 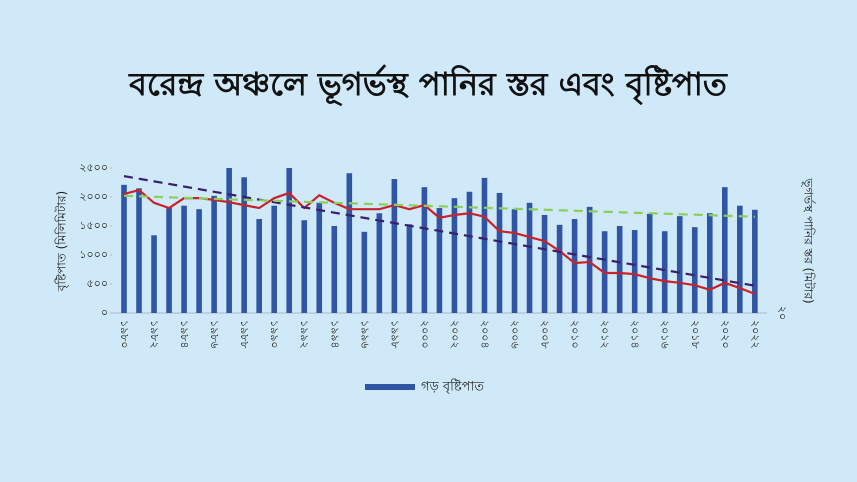 What do you see at coordinates (515, 334) in the screenshot?
I see `x-tick-label: ২০০৬` at bounding box center [515, 334].